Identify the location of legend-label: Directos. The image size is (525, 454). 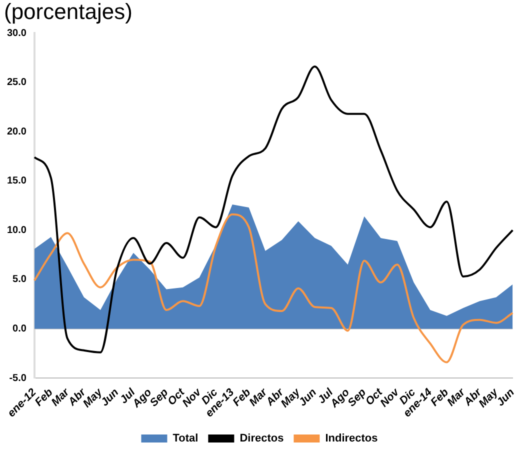
(262, 438).